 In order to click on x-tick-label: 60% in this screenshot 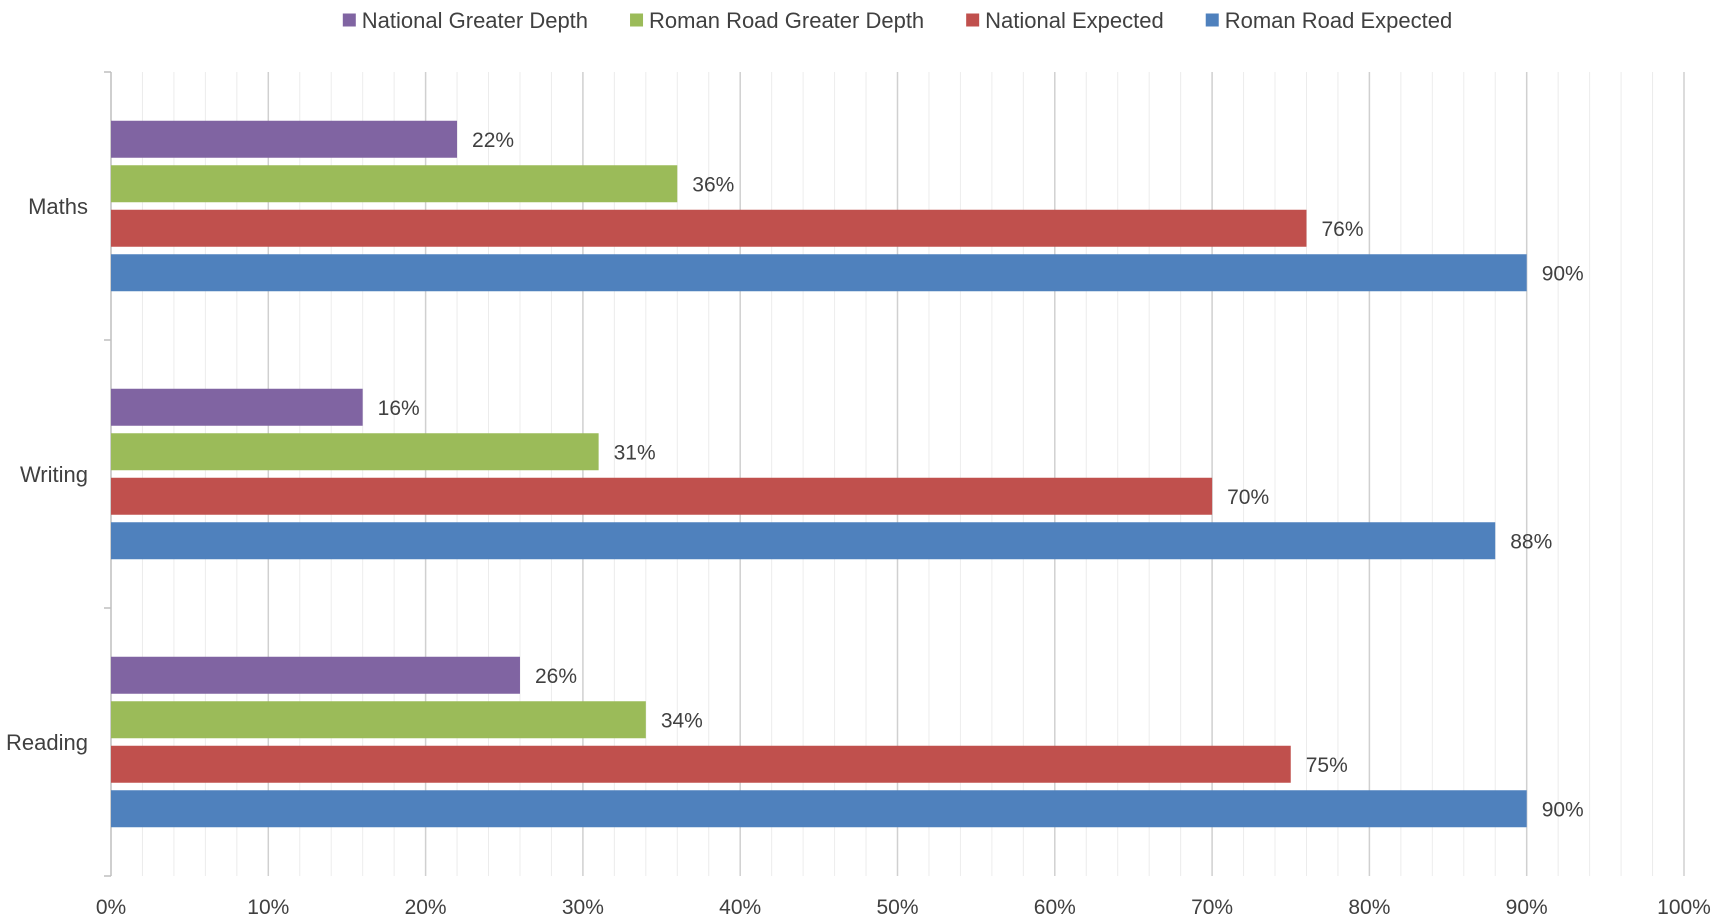, I will do `click(1055, 907)`.